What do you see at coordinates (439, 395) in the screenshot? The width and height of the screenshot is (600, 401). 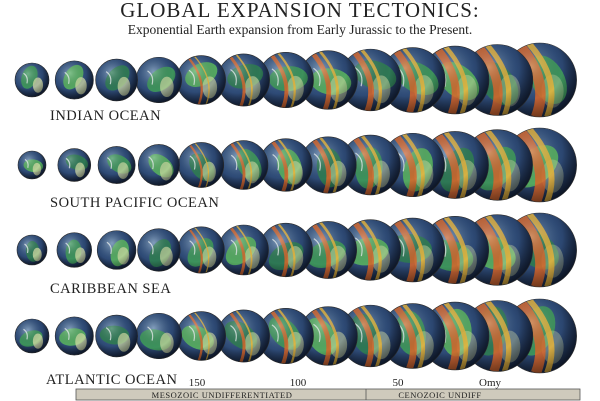 I see `period-label: CENOZOIC UNDIFF` at bounding box center [439, 395].